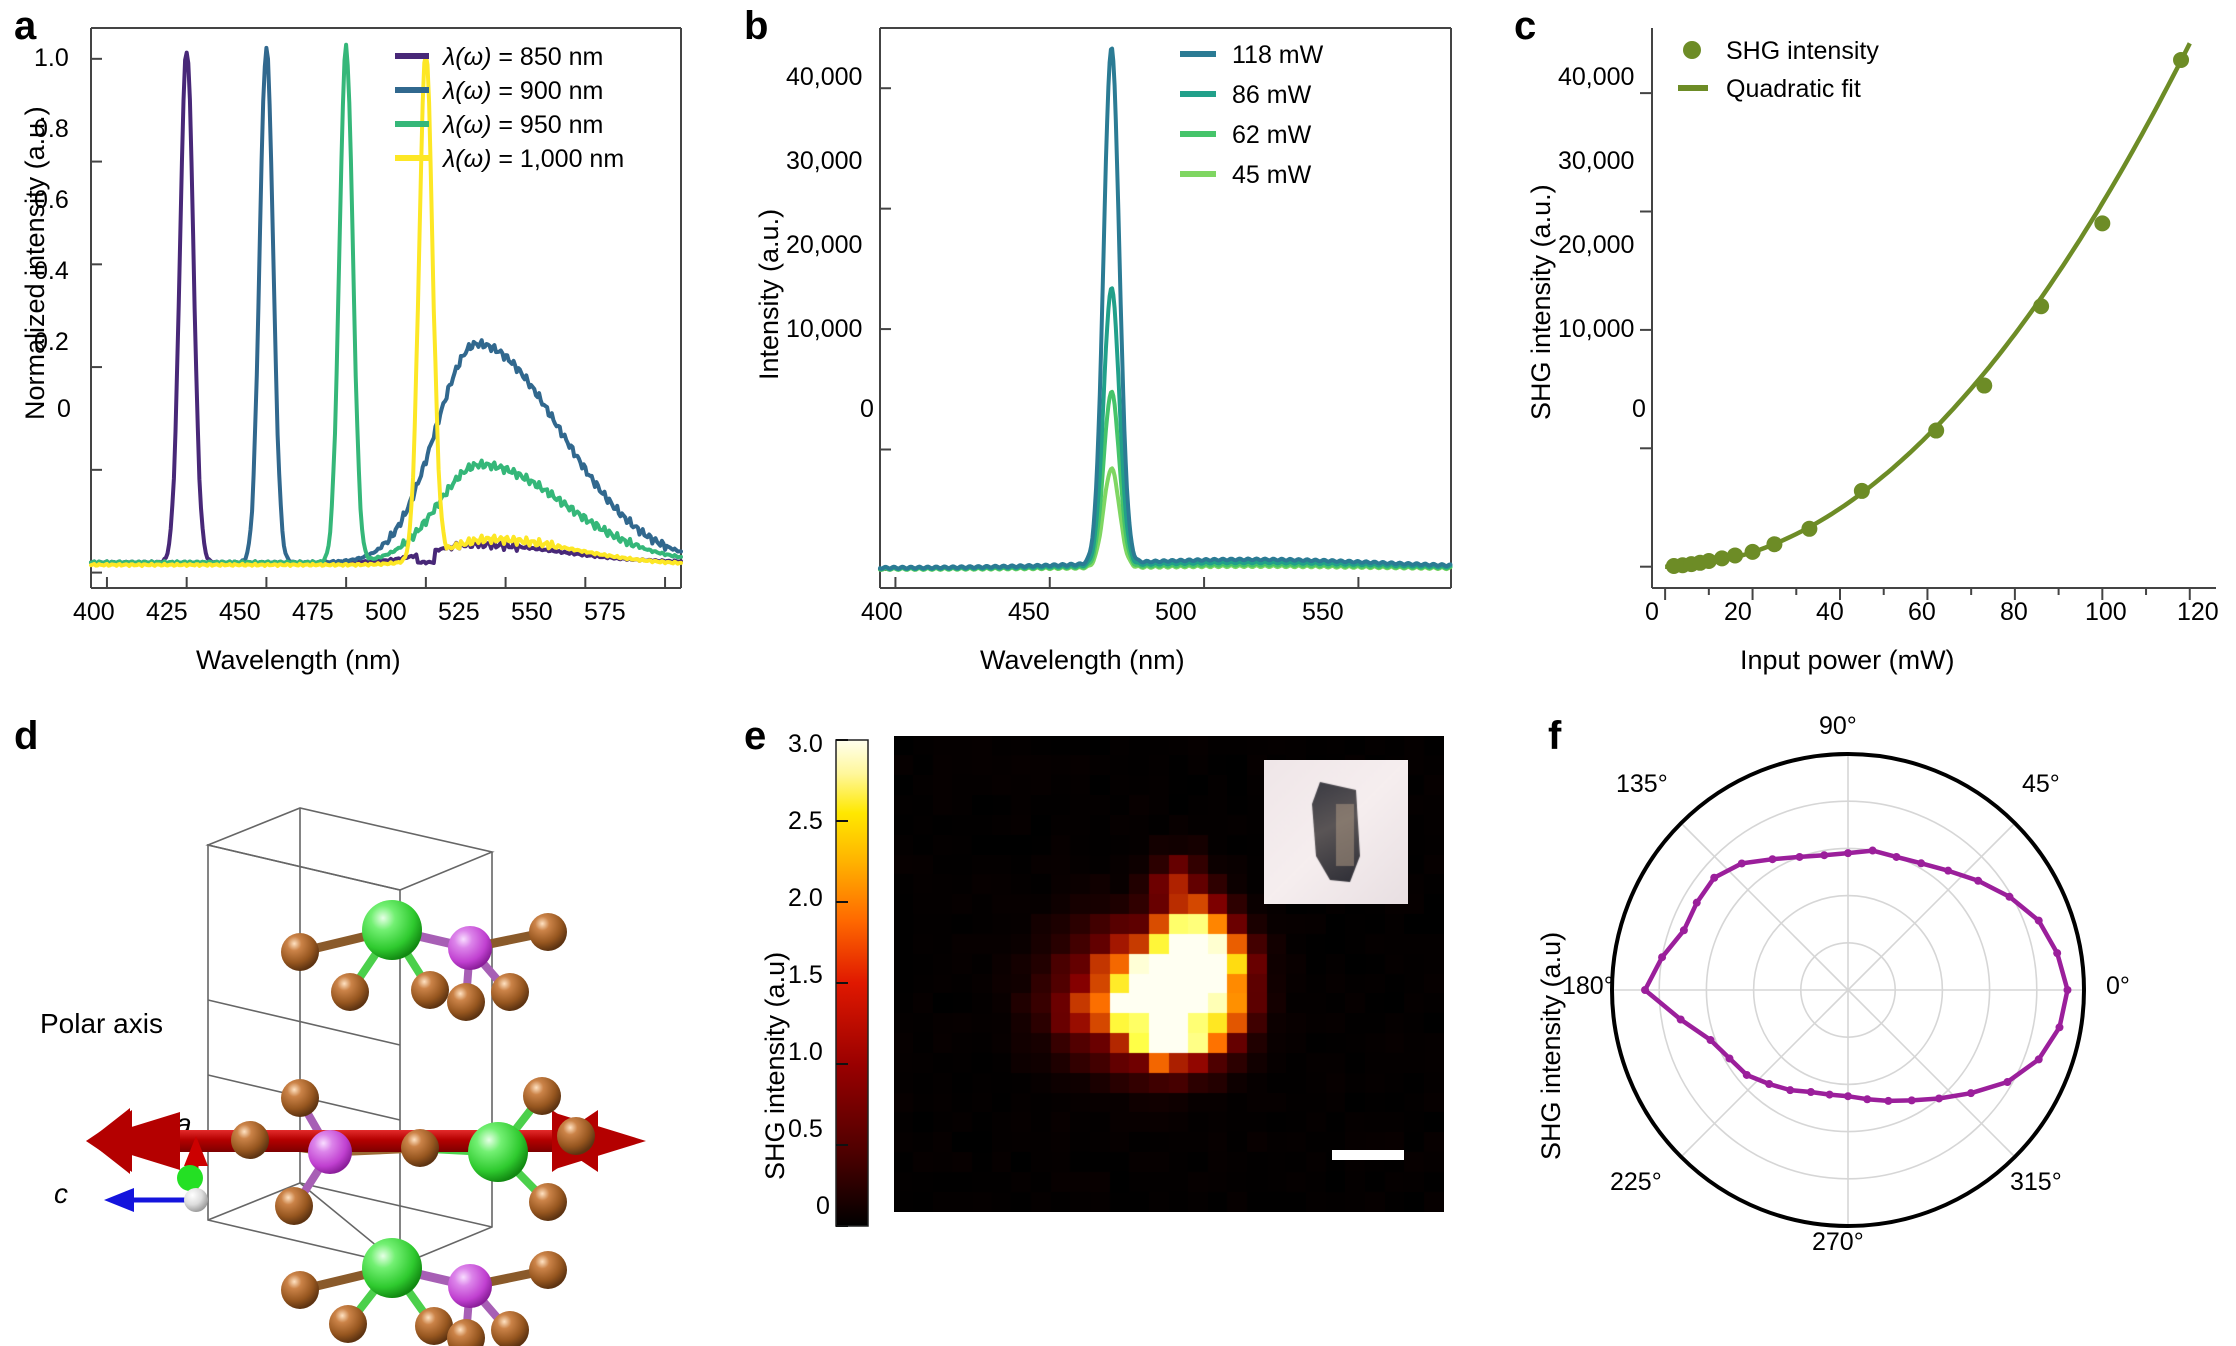 The image size is (2236, 1346). I want to click on panel-f-polar-plot, so click(1848, 990).